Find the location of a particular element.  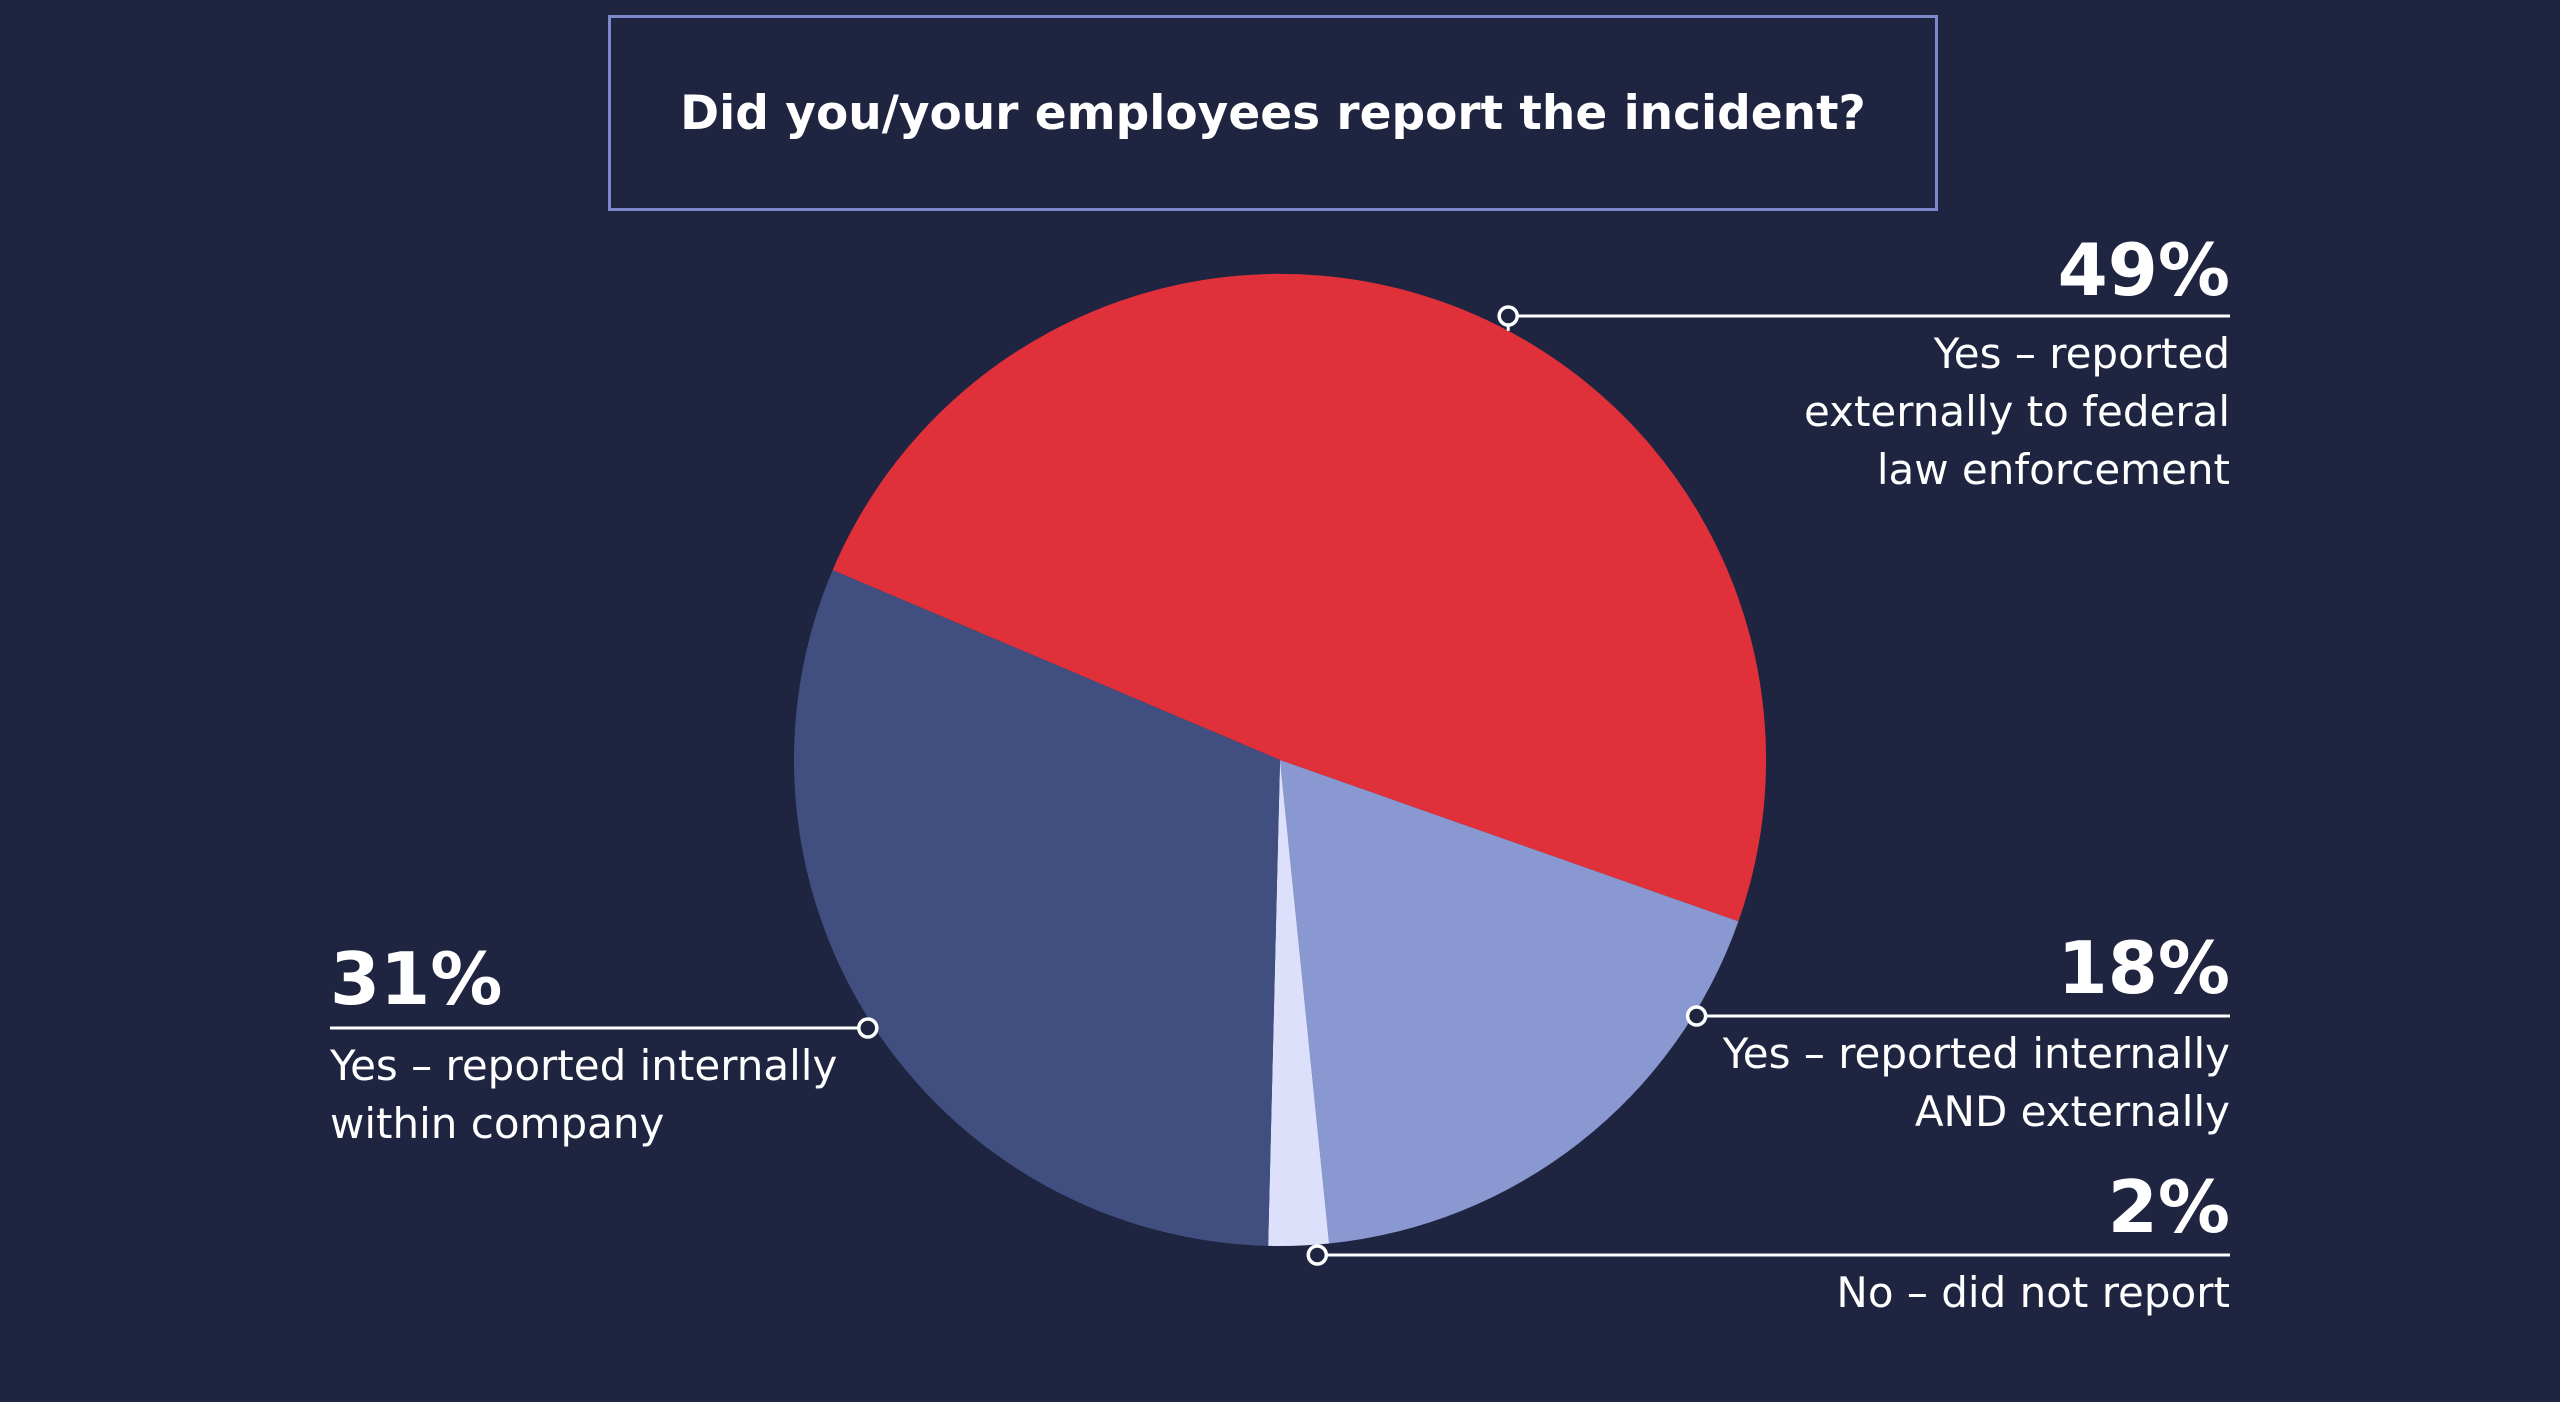

slice-label-3-line-1: No – did not report is located at coordinates (2033, 1292).